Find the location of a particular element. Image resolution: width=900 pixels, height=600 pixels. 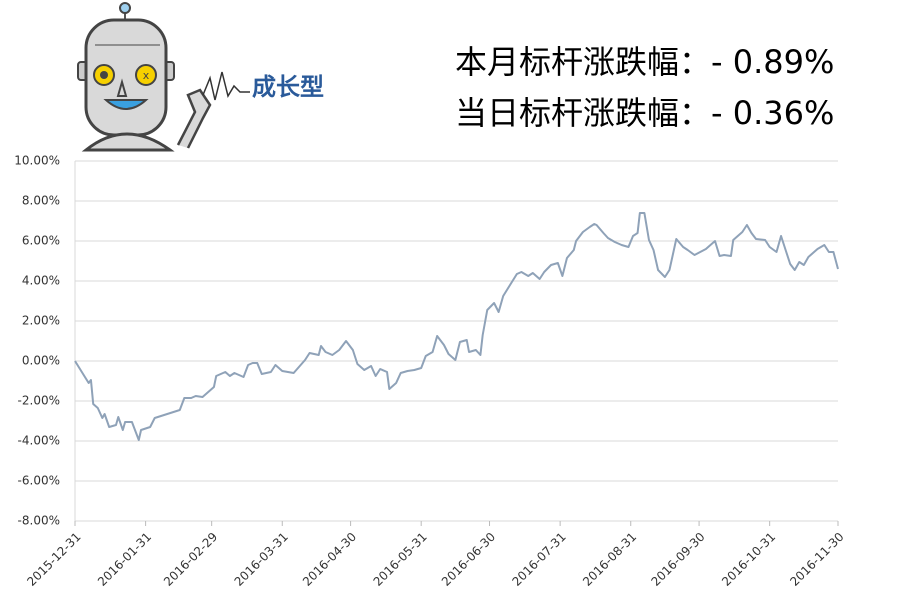

y-tick-label: 0.00% is located at coordinates (41, 361).